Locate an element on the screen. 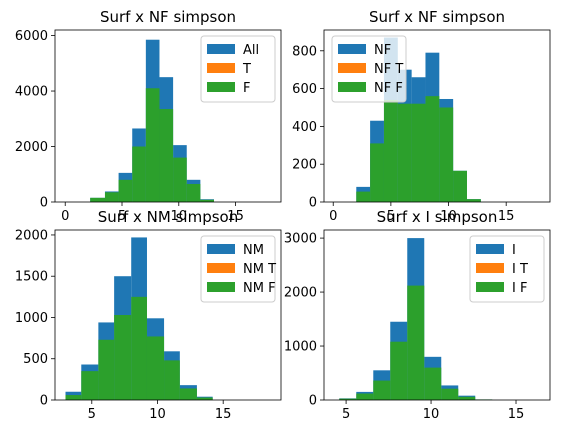 This screenshot has height=433, width=561. y-tick-label: 400 is located at coordinates (304, 127).